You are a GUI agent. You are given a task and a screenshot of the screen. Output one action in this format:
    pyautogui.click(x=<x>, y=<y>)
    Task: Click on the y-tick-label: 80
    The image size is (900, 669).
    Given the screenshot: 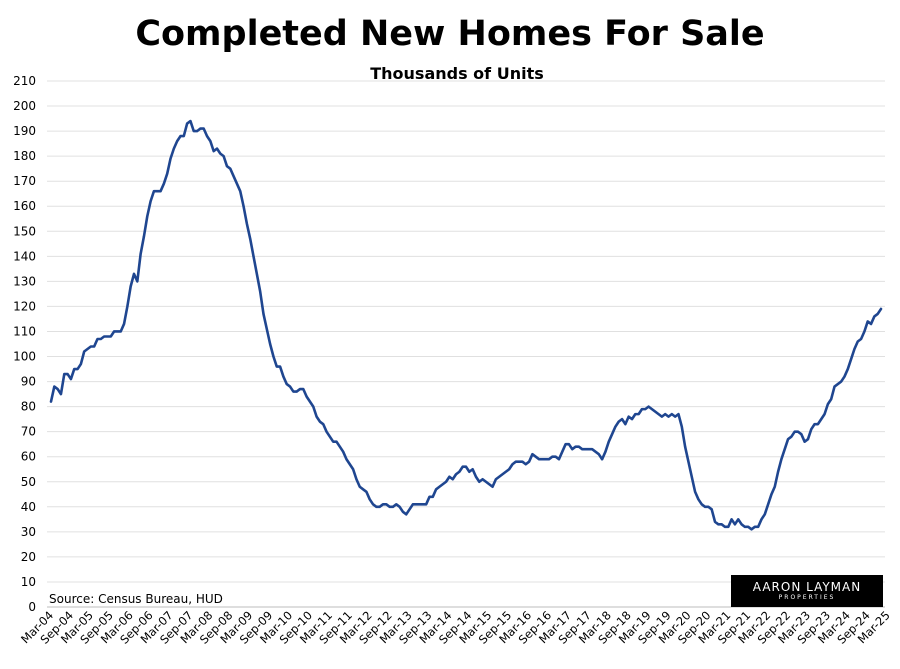 What is the action you would take?
    pyautogui.click(x=28, y=407)
    